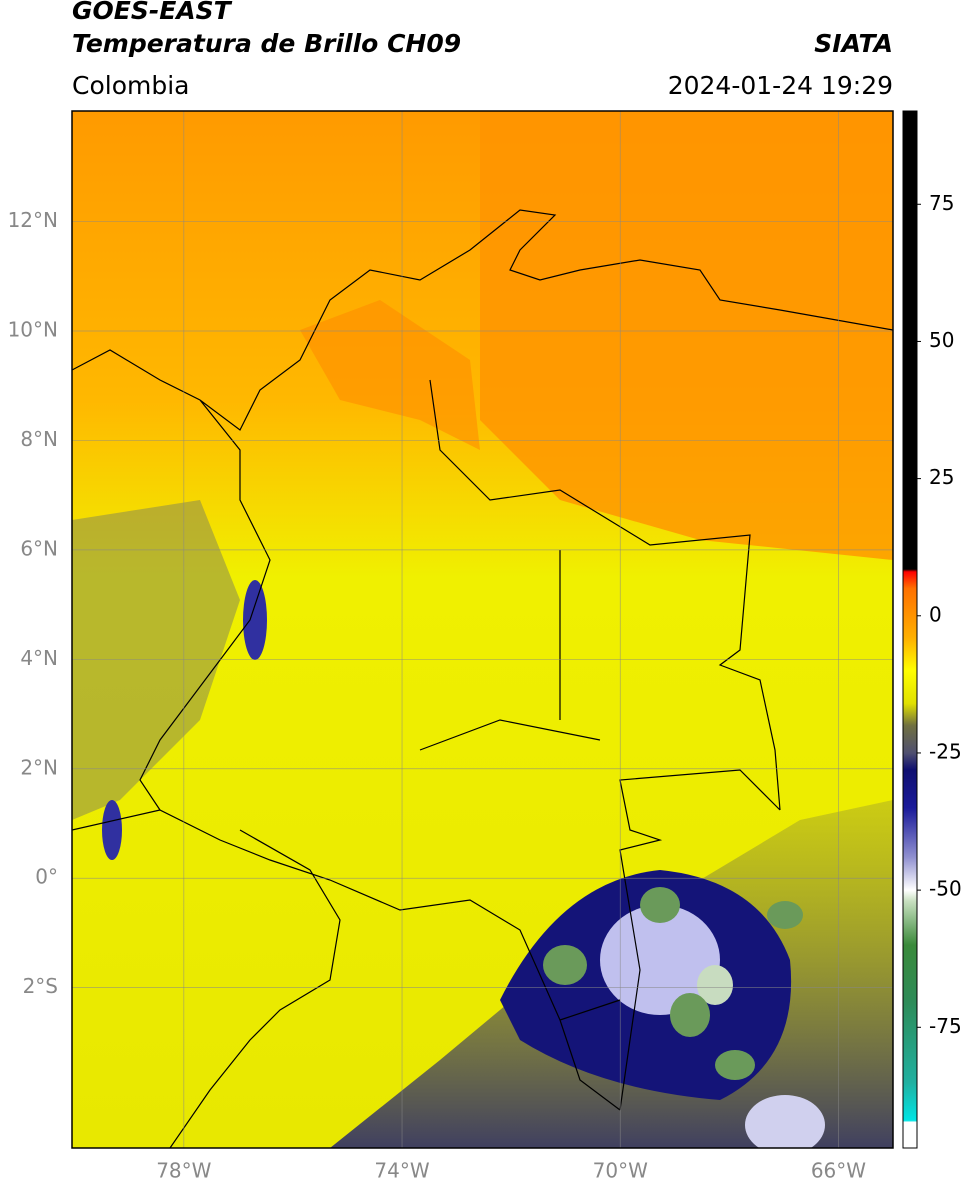 The height and width of the screenshot is (1190, 966). Describe the element at coordinates (152, 12) in the screenshot. I see `satellite: GOES-EAST` at that location.